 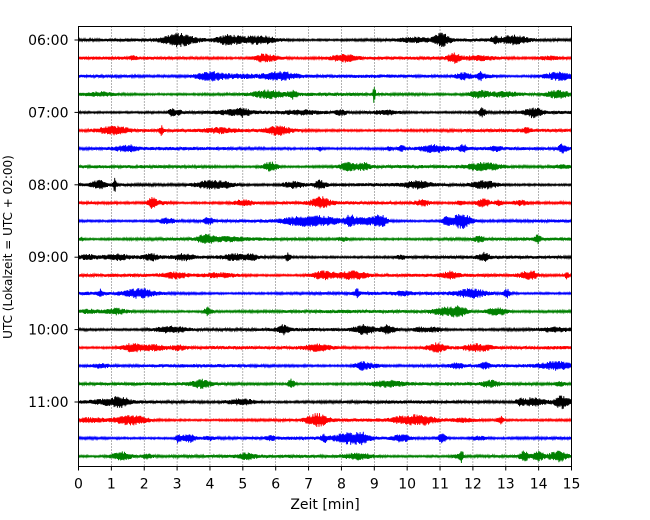 What do you see at coordinates (324, 505) in the screenshot?
I see `x-axis-label: Zeit [min]` at bounding box center [324, 505].